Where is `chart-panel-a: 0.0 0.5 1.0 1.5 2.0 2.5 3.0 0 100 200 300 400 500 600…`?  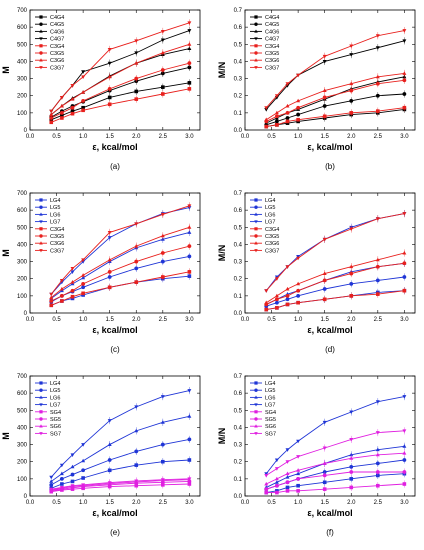 chart-panel-a: 0.0 0.5 1.0 1.5 2.0 2.5 3.0 0 100 200 300 400 500 600… is located at coordinates (101, 89).